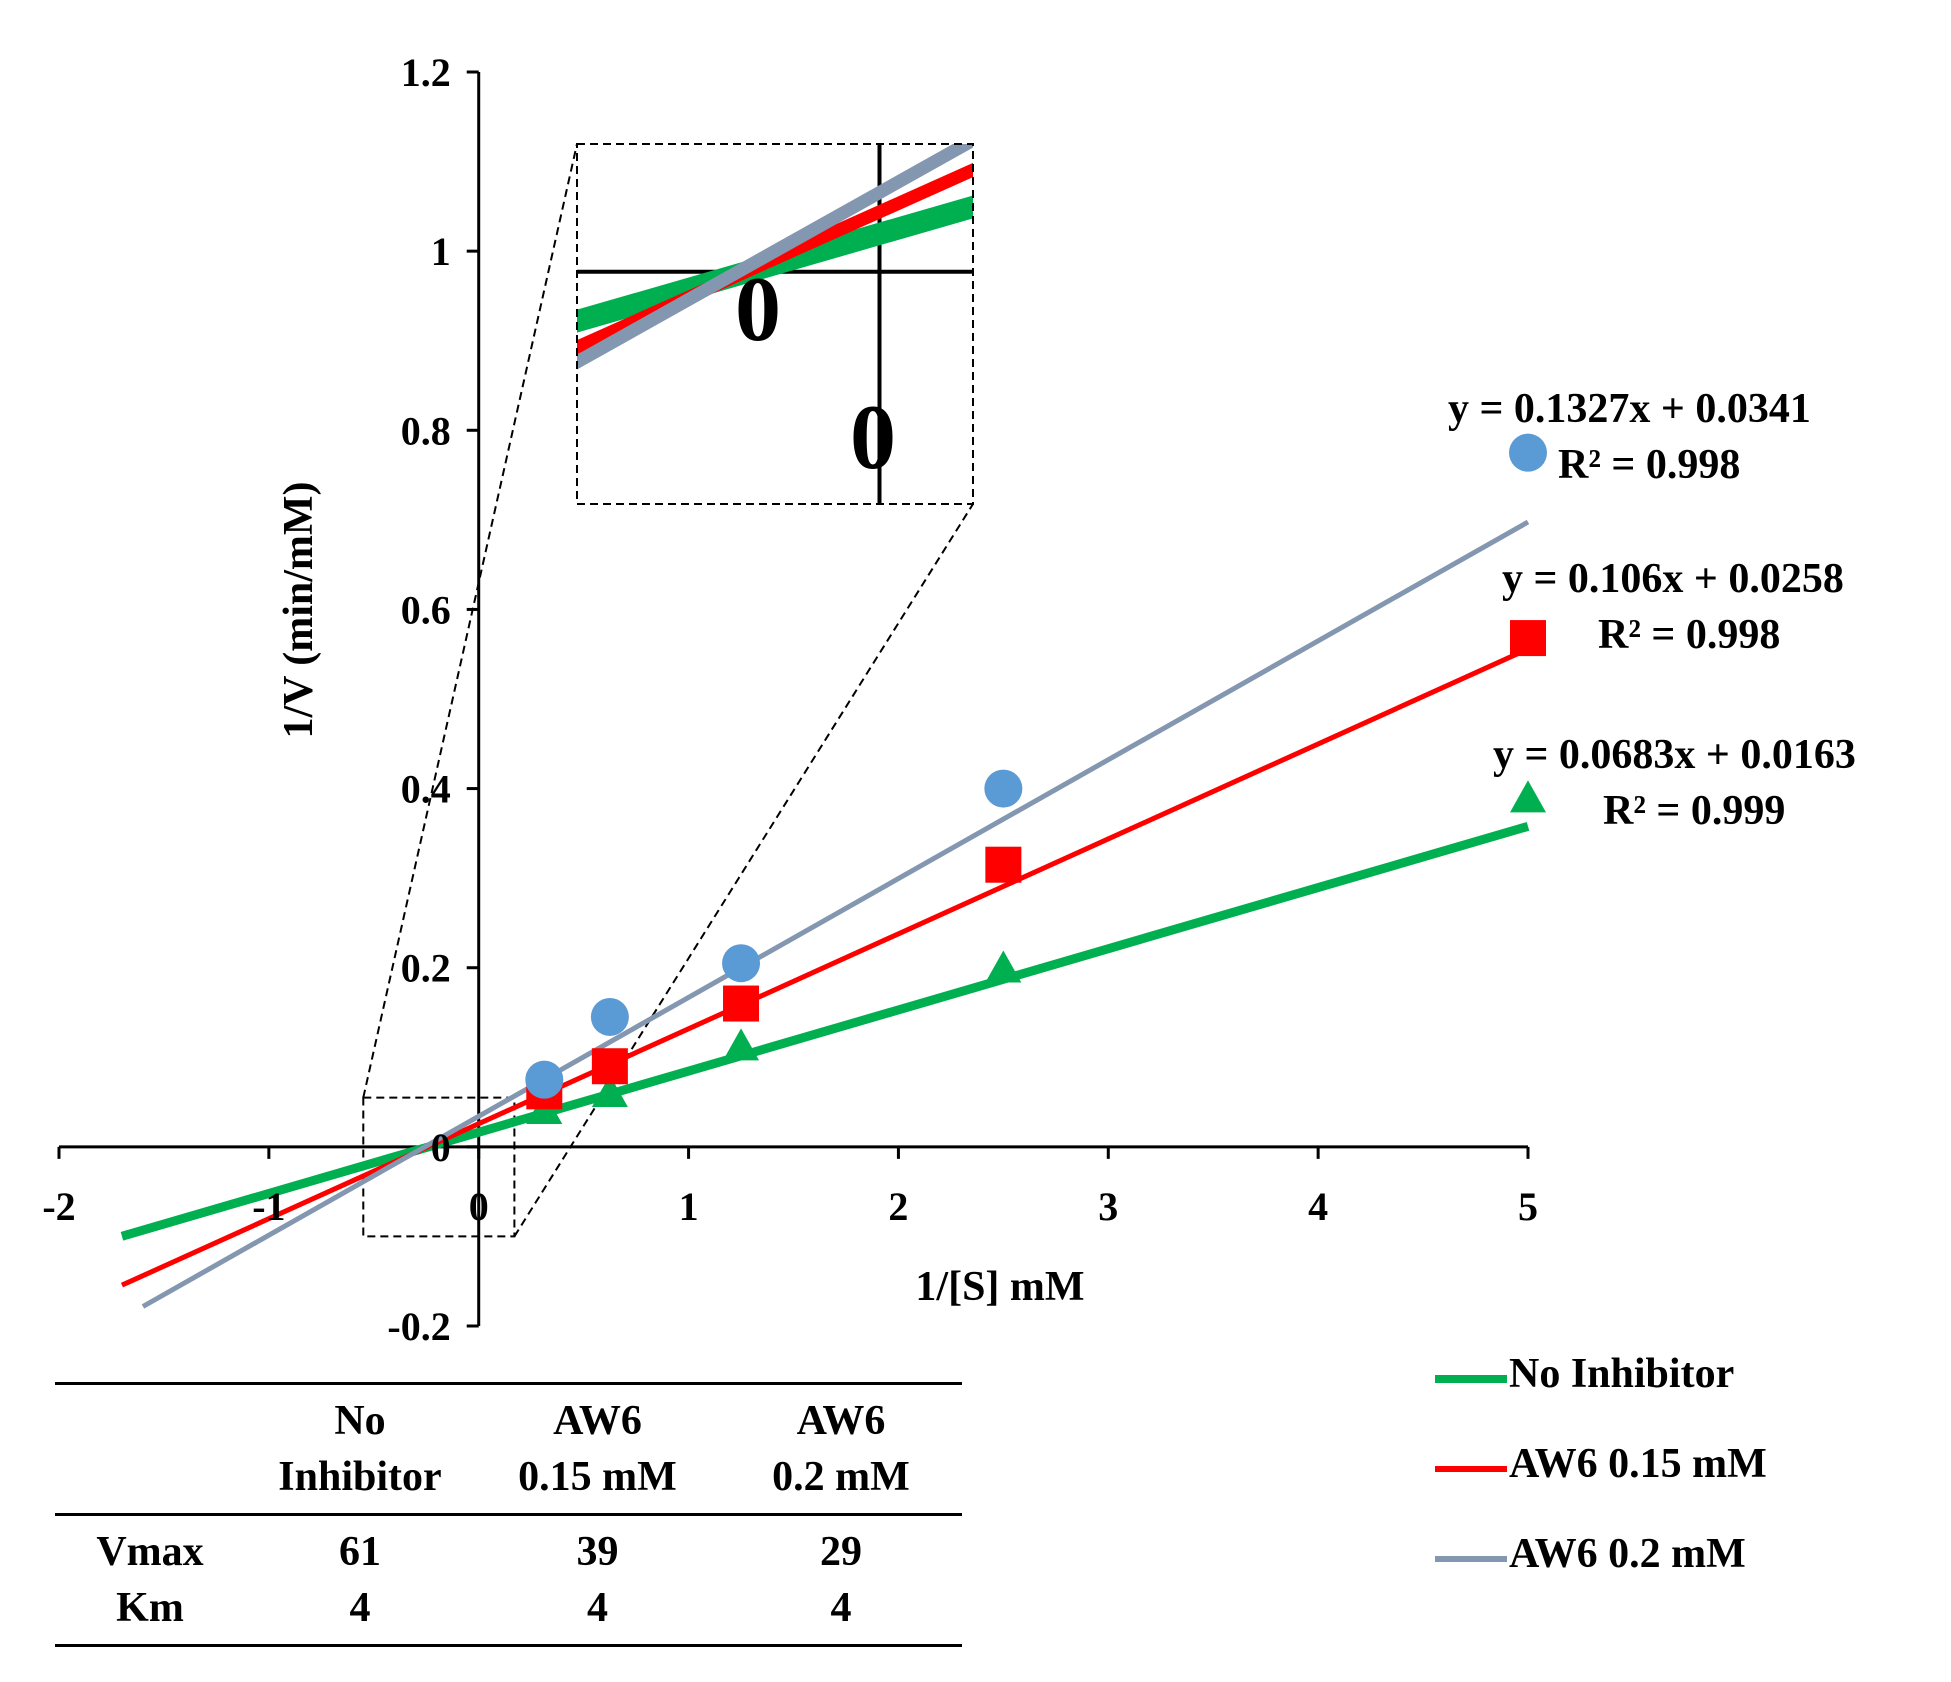  I want to click on equation-red-text: y = 0.106x + 0.0258, so click(1673, 579).